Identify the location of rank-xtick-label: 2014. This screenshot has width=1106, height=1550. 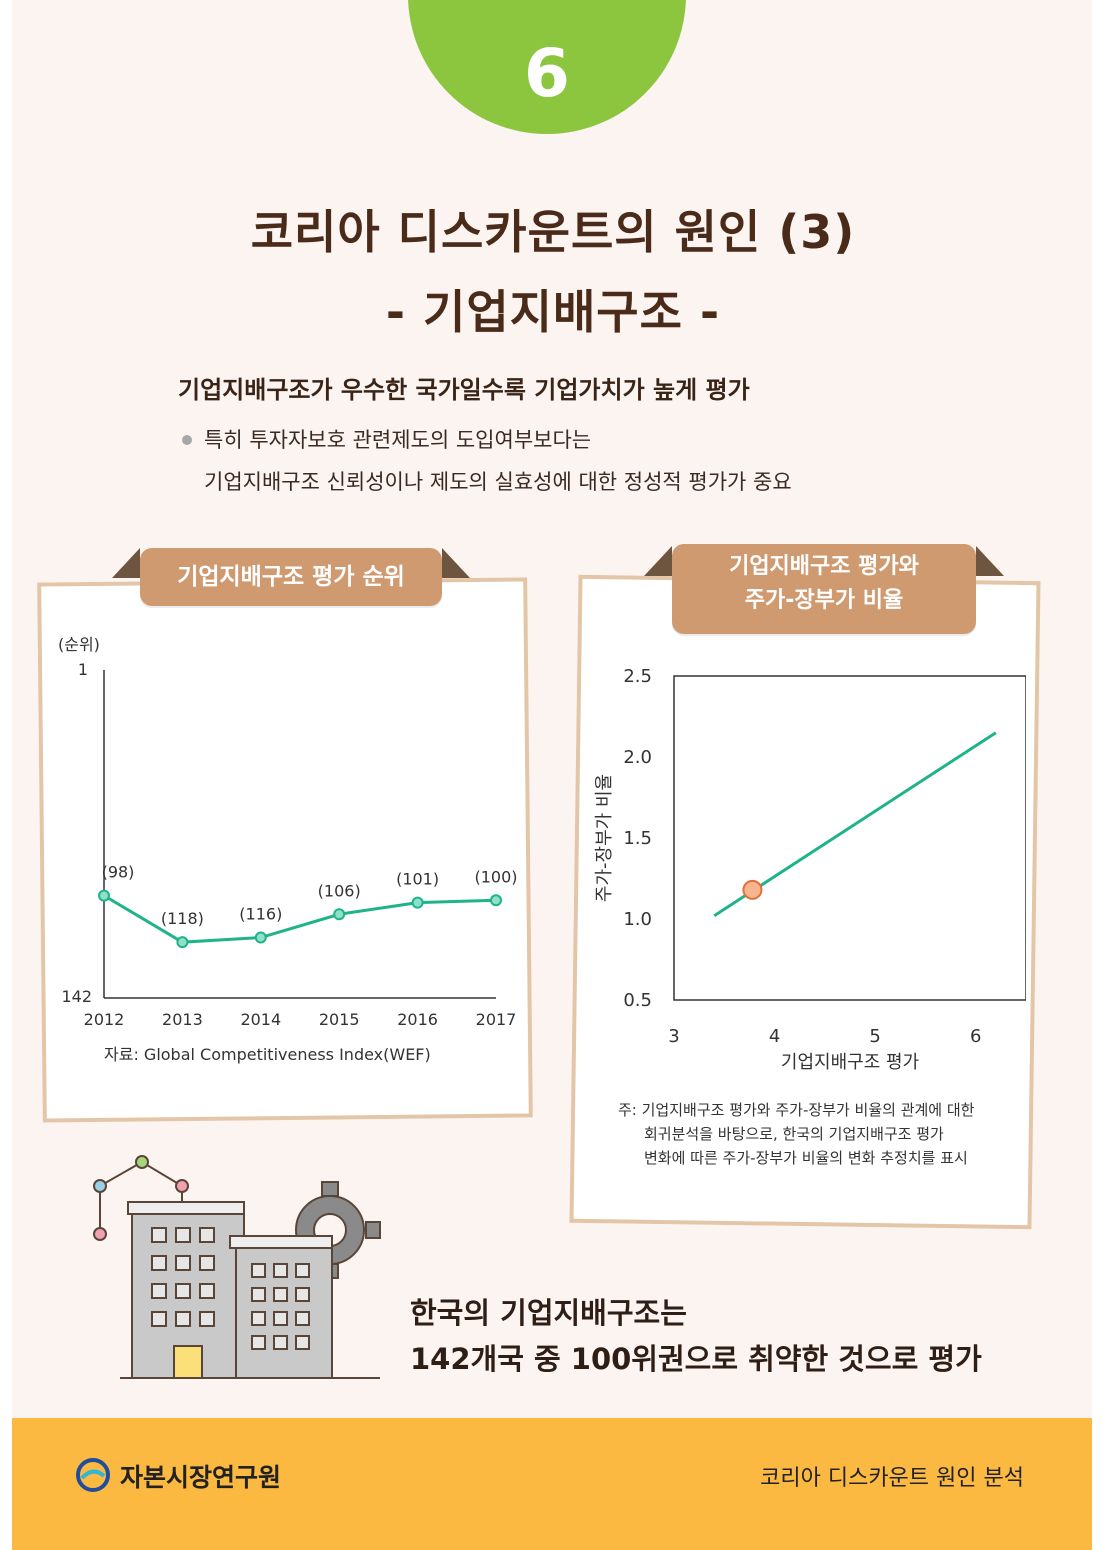
(260, 1019).